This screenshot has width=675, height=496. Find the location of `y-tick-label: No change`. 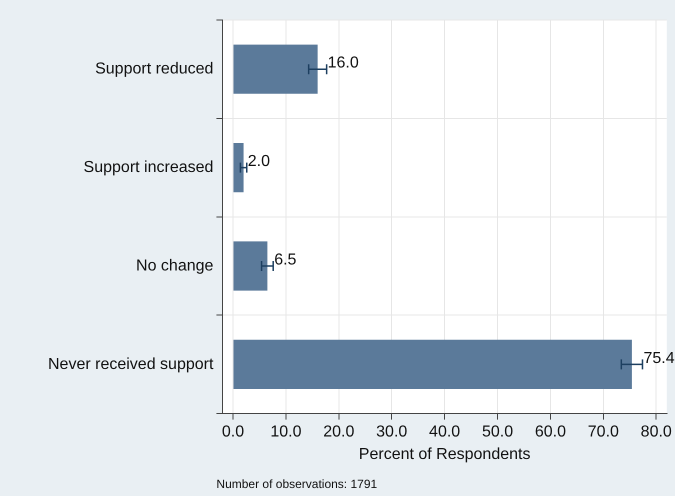

y-tick-label: No change is located at coordinates (175, 265).